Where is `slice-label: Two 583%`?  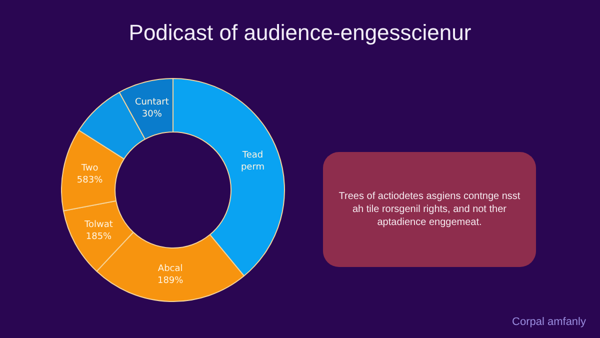 slice-label: Two 583% is located at coordinates (90, 174).